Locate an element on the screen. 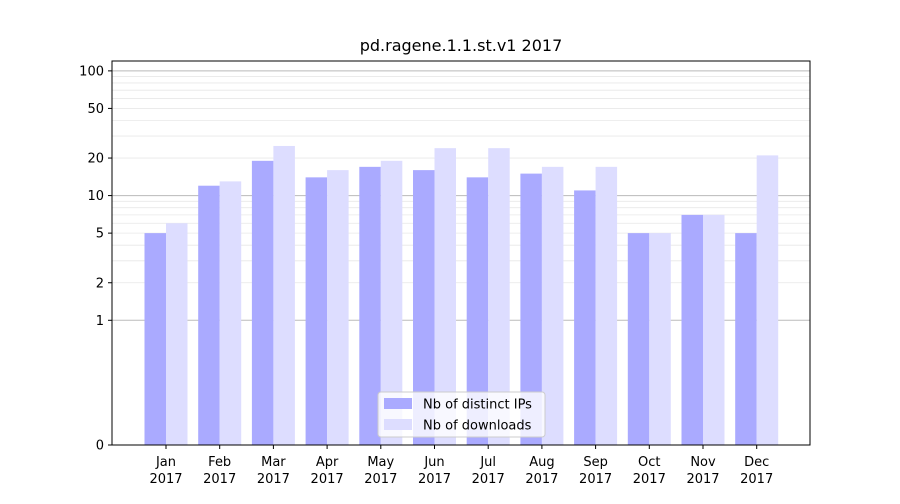 This screenshot has height=504, width=900. x-tick-label-month: Jan is located at coordinates (165, 462).